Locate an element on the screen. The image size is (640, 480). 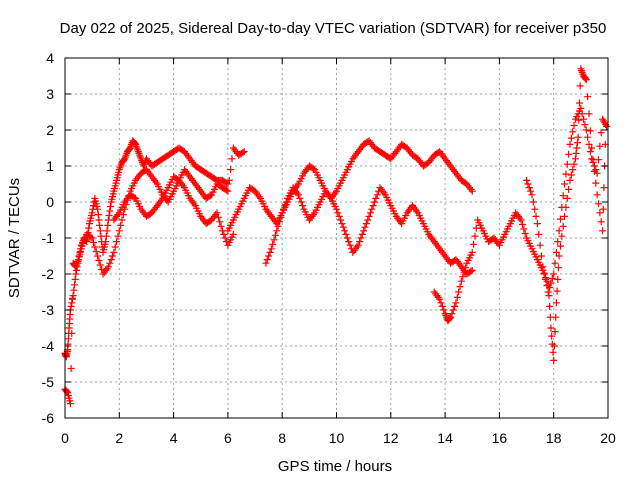
x-tick-label: 10 is located at coordinates (337, 438).